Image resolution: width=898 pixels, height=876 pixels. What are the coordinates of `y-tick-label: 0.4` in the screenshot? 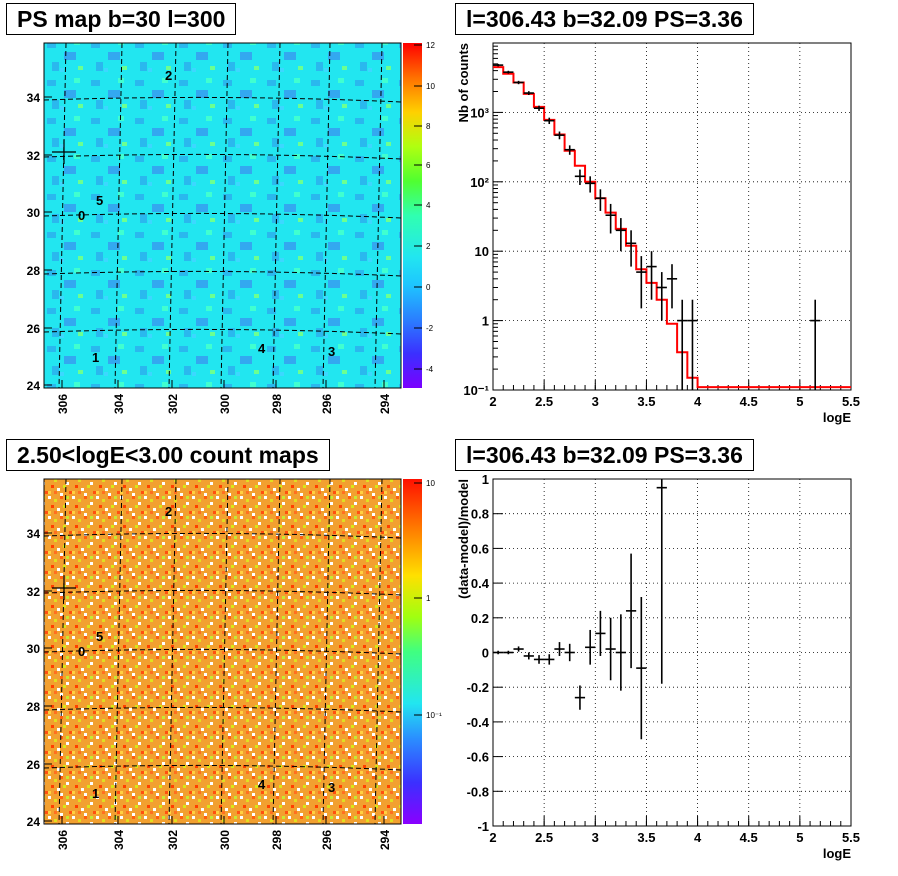 It's located at (480, 583).